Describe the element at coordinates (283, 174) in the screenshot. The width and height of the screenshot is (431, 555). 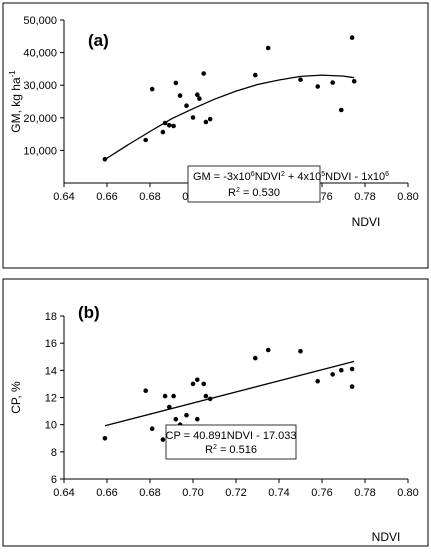
I see `equation-superscript: 2` at that location.